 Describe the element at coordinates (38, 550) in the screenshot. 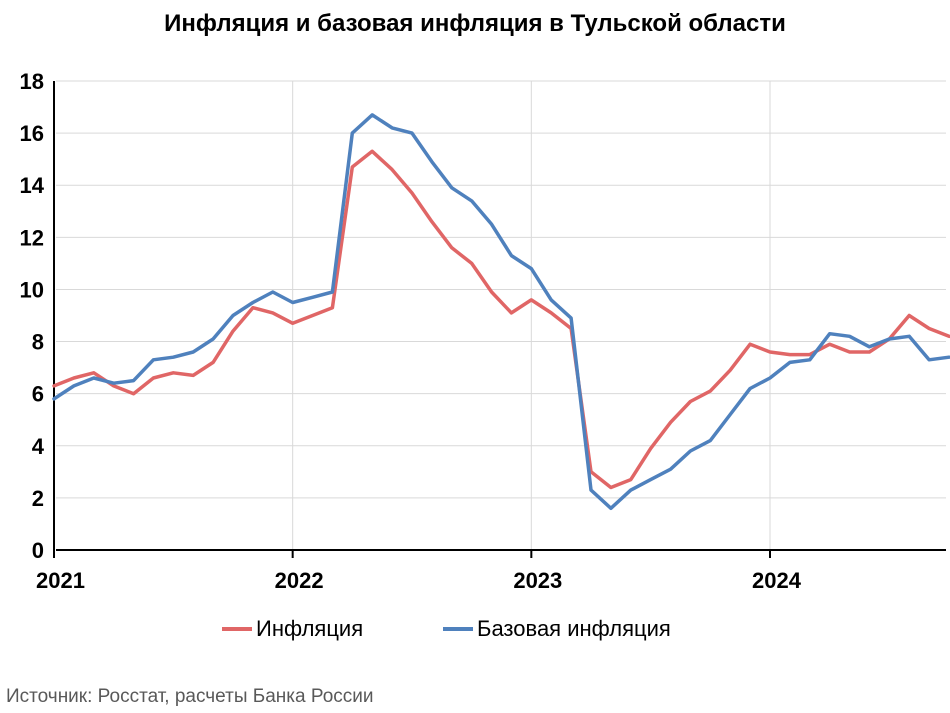

I see `y-tick-label: 0` at that location.